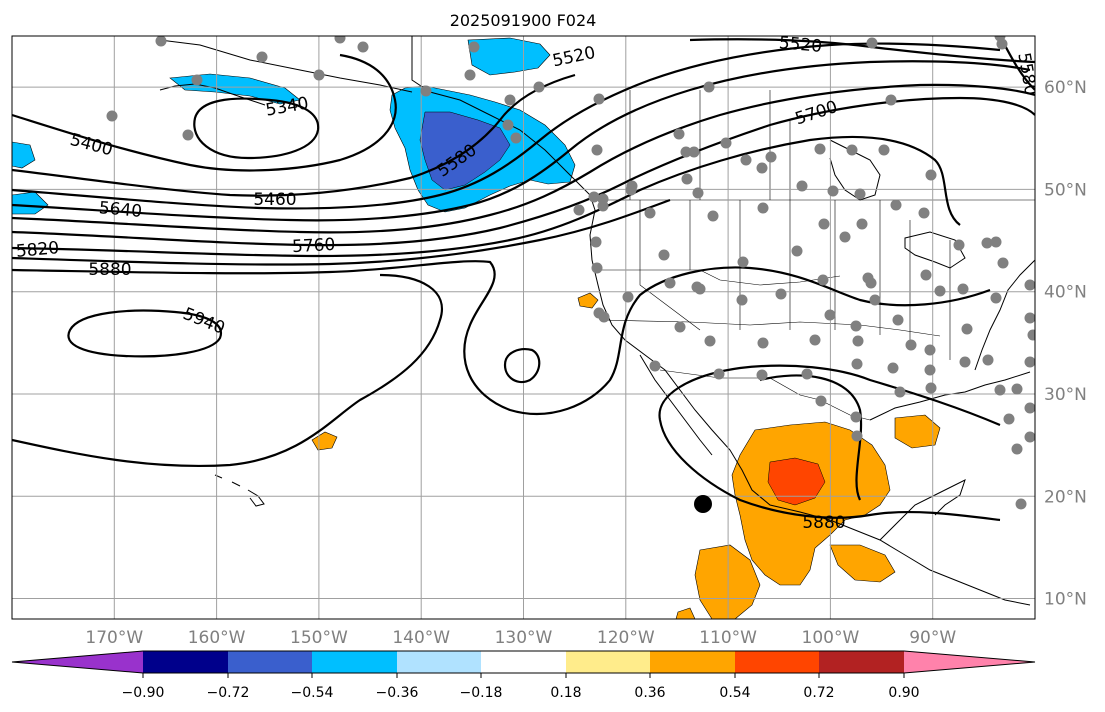 This screenshot has width=1105, height=712. Describe the element at coordinates (727, 581) in the screenshot. I see `positive-anomaly-orange-south` at that location.